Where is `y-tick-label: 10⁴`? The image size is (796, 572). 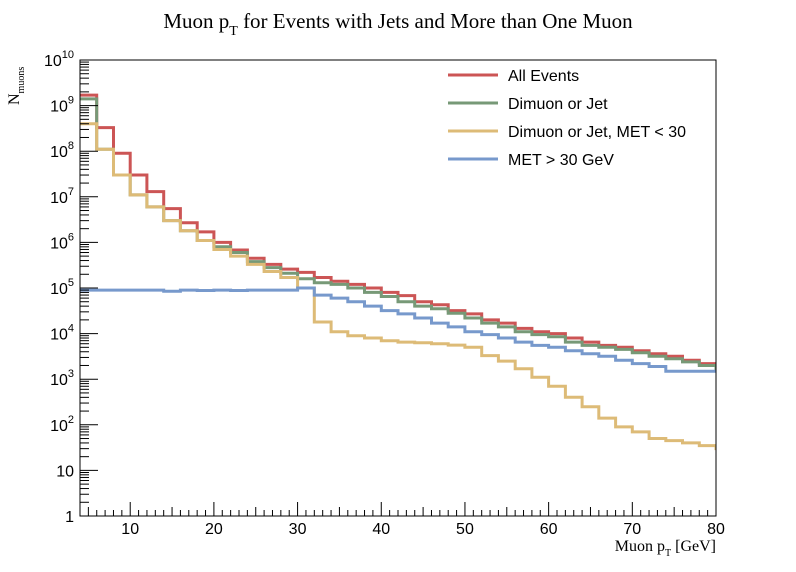 y-tick-label: 10⁴ is located at coordinates (62, 333).